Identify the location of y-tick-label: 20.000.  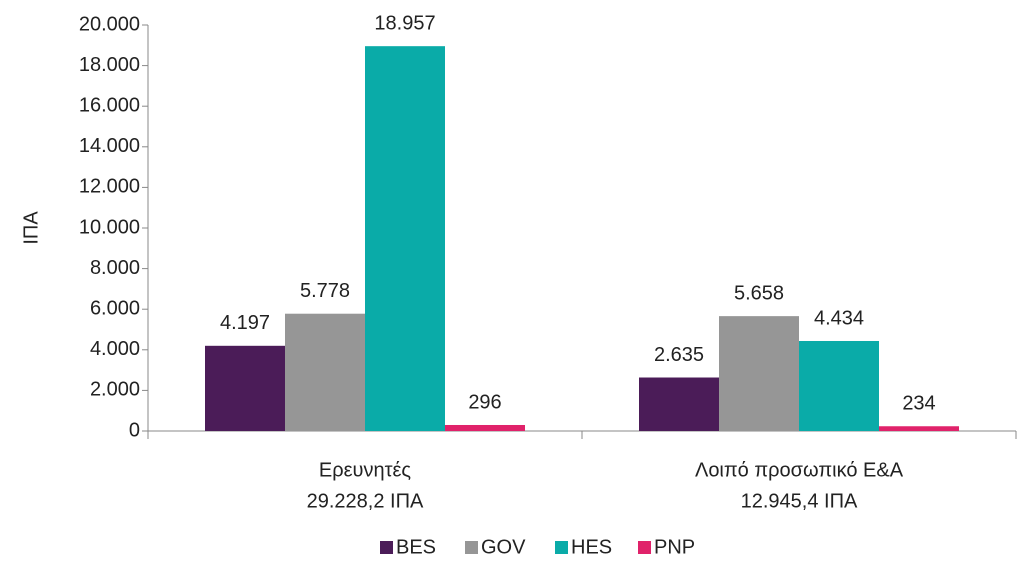
(109, 24).